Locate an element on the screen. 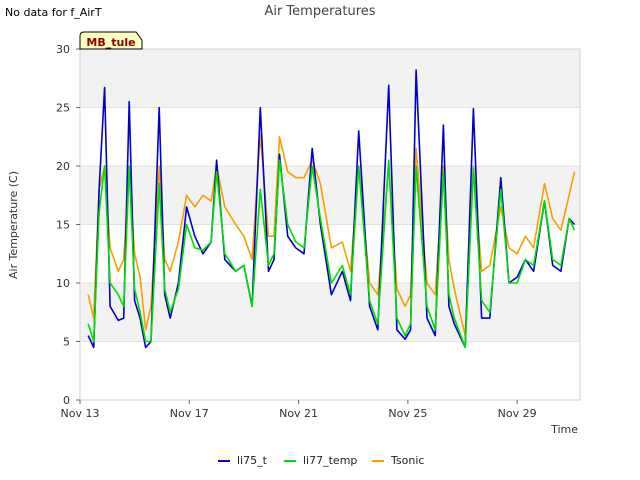  y-axis: 0 5 10 15 20 25 30 is located at coordinates (68, 225).